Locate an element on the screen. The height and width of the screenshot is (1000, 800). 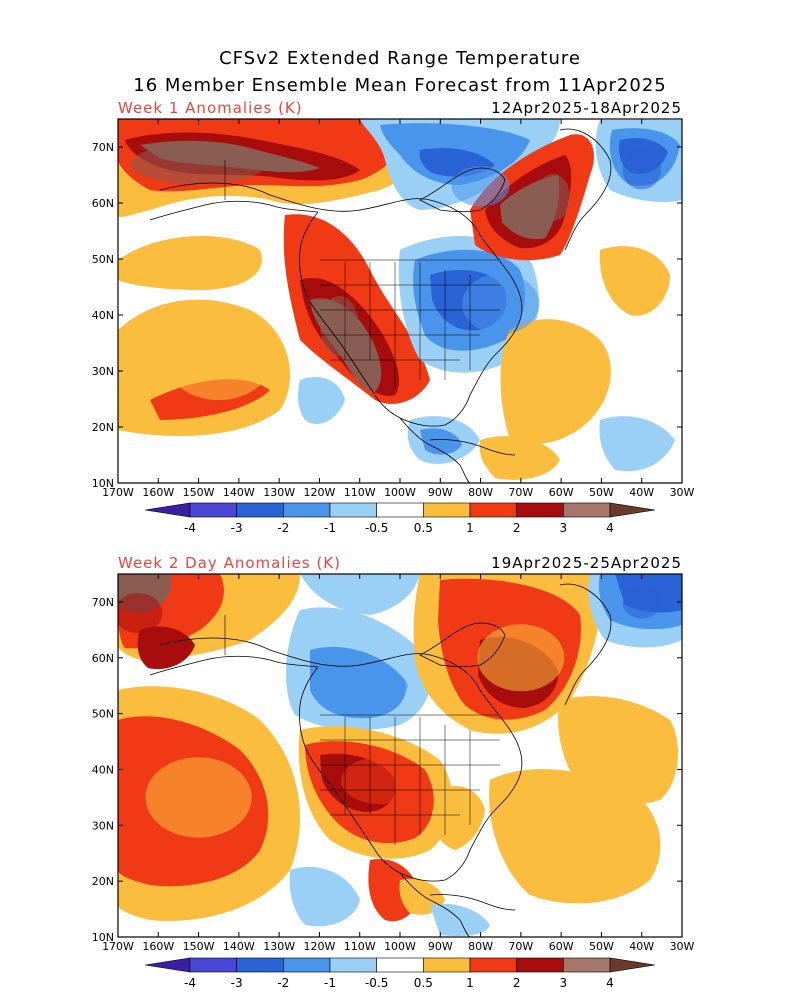
colorbar-label: -0.5 is located at coordinates (376, 983).